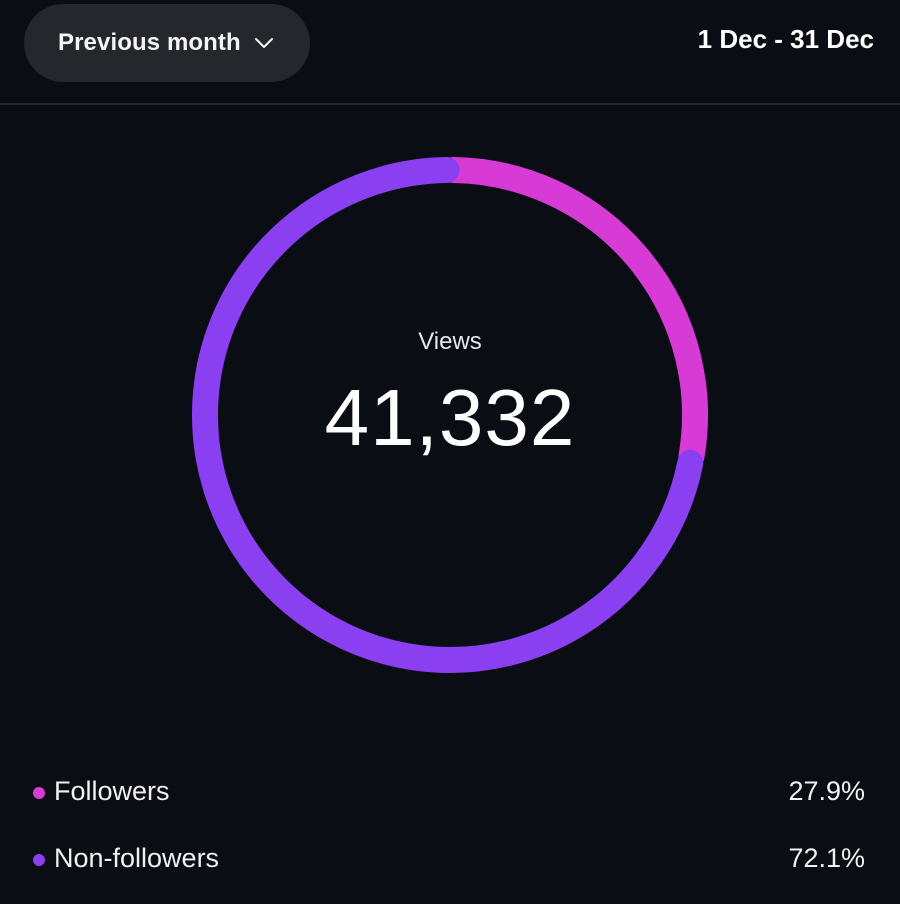 The height and width of the screenshot is (904, 900). I want to click on chevron-down-icon, so click(264, 43).